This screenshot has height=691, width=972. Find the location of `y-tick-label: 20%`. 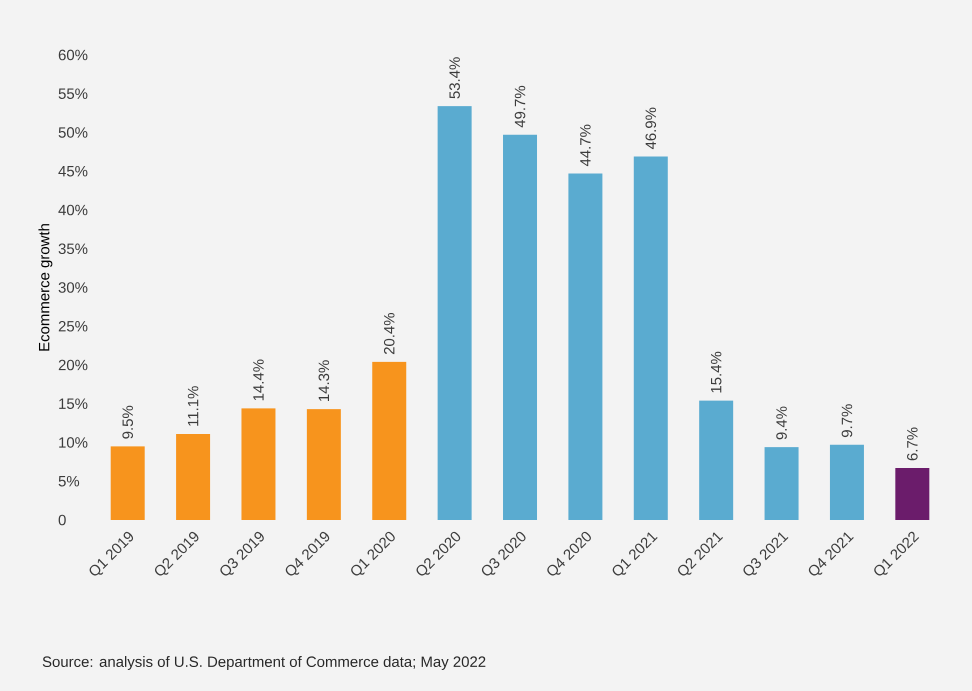

y-tick-label: 20% is located at coordinates (73, 365).